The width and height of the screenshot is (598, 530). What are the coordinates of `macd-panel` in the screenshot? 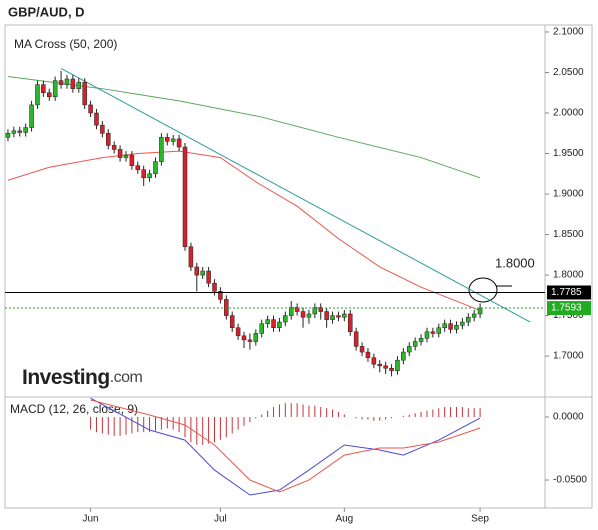 It's located at (285, 446).